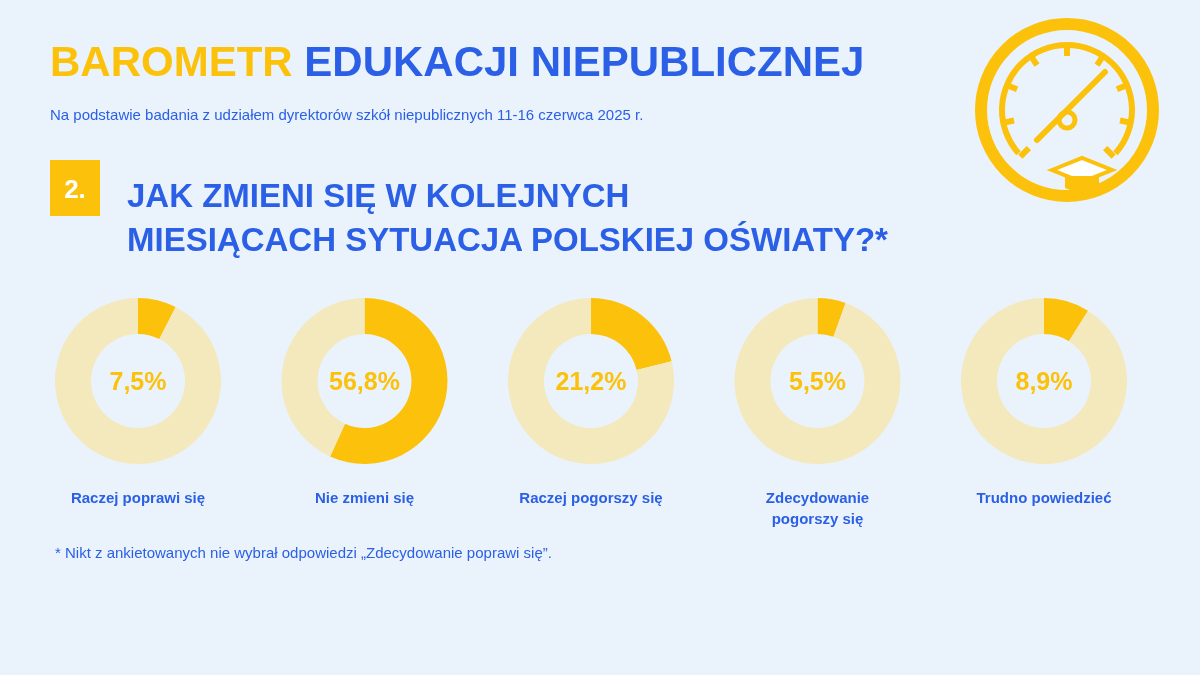 This screenshot has width=1200, height=675. What do you see at coordinates (303, 552) in the screenshot?
I see `text: * Nikt z ankietowanych nie wybrał odpowiedzi „Zdecydowanie poprawi się”.` at bounding box center [303, 552].